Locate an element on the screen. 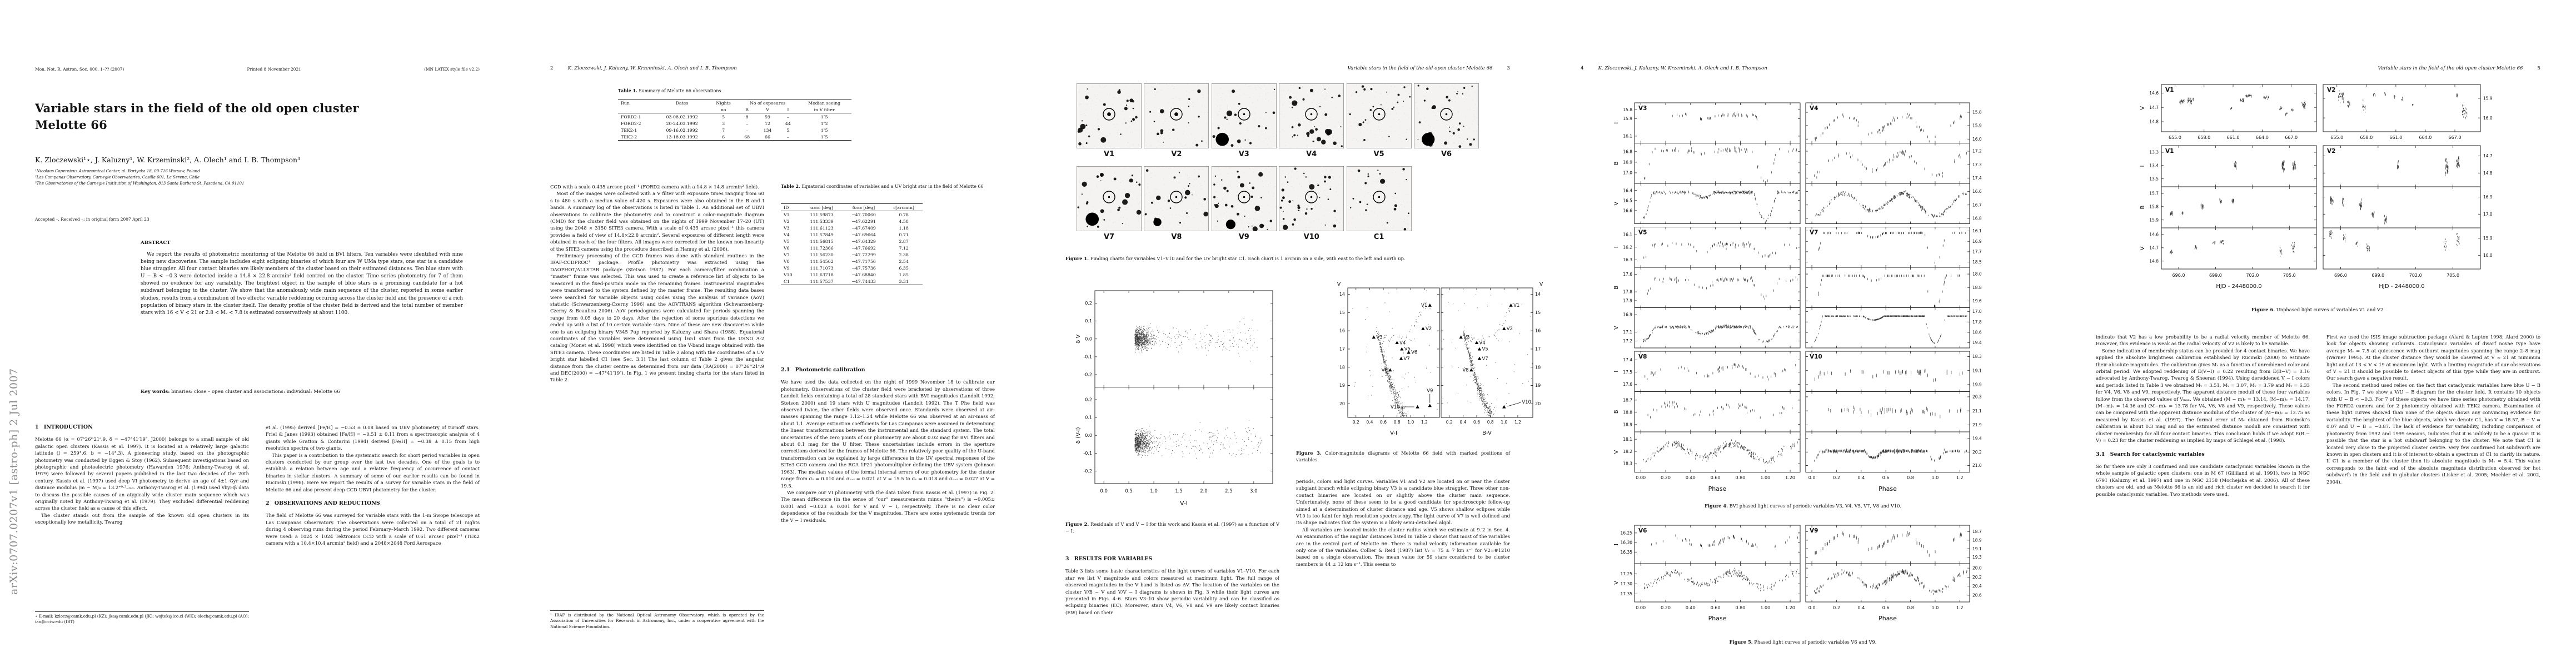  svg-text: 16.9 is located at coordinates (1627, 162).